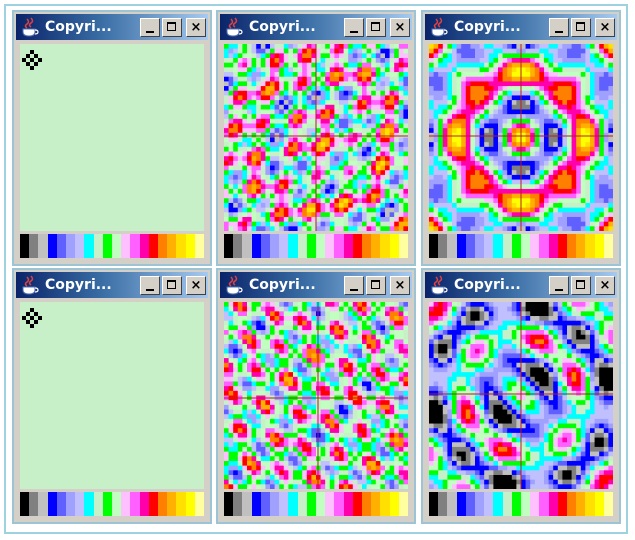 The image size is (635, 540). What do you see at coordinates (316, 396) in the screenshot?
I see `plot-window-5: Copyri... ×` at bounding box center [316, 396].